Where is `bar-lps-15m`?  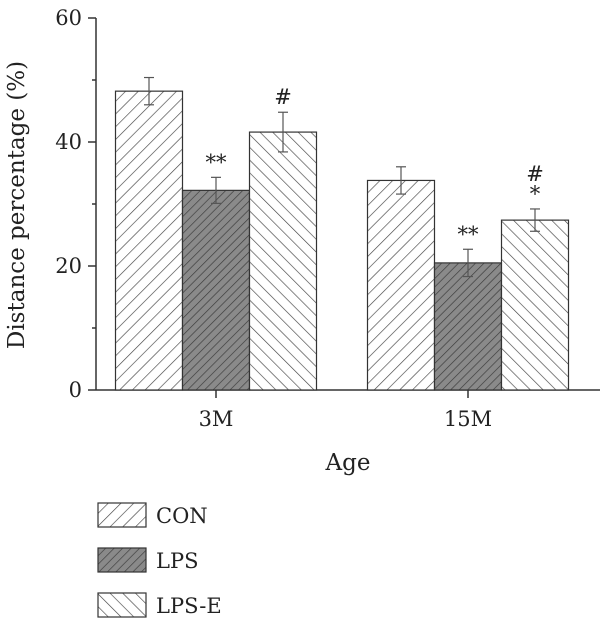
bar-lps-15m is located at coordinates (468, 326).